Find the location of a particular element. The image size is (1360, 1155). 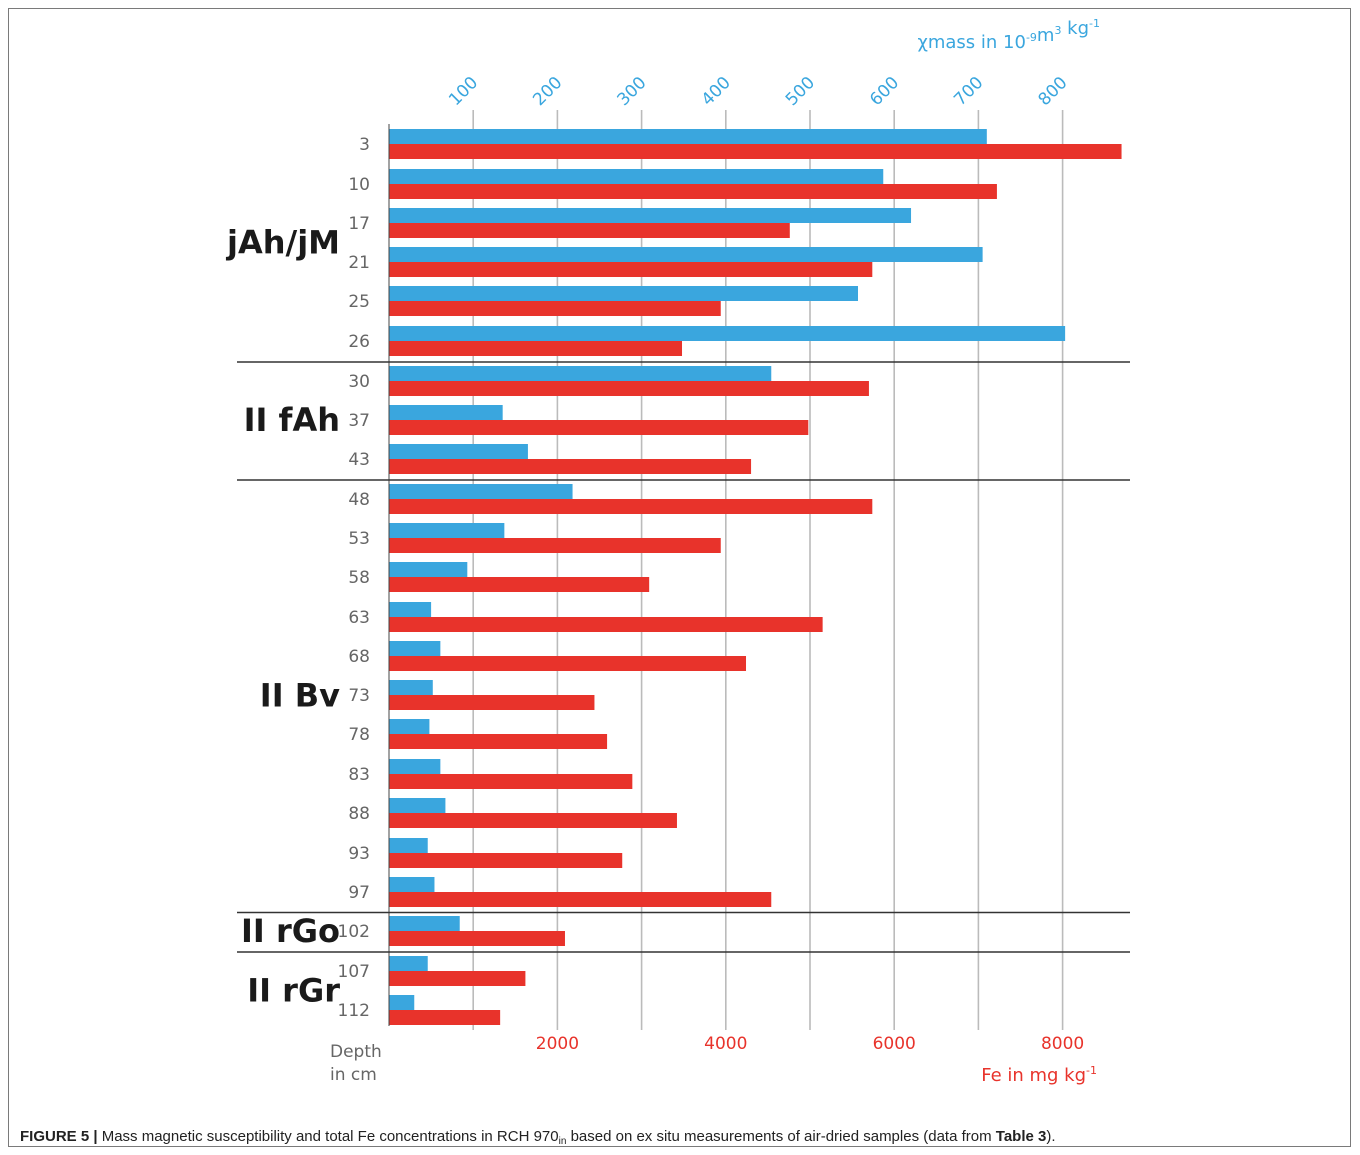

caption-label: FIGURE 5 | is located at coordinates (59, 1136).